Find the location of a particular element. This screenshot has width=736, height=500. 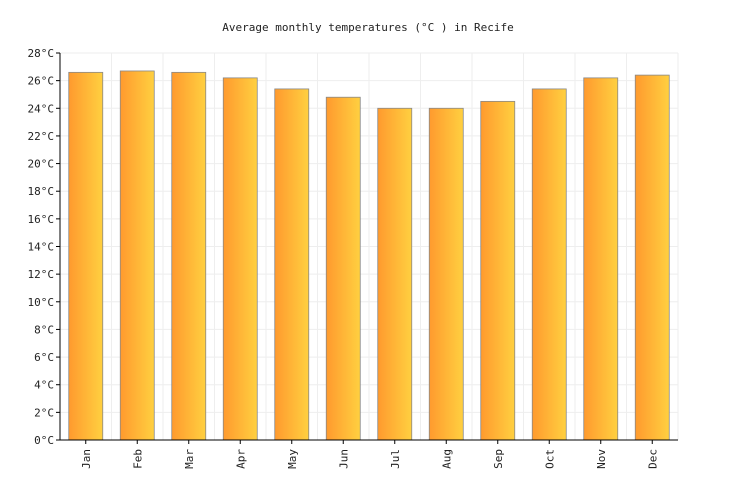

y-tick-label: 26°C is located at coordinates (41, 81).